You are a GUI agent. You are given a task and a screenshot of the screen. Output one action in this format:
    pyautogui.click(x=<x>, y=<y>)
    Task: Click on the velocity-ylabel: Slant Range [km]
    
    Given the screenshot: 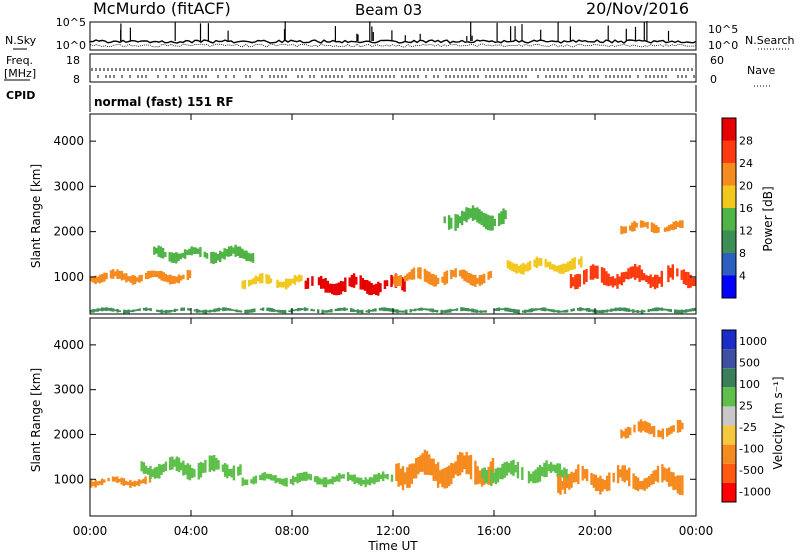 What is the action you would take?
    pyautogui.click(x=36, y=420)
    